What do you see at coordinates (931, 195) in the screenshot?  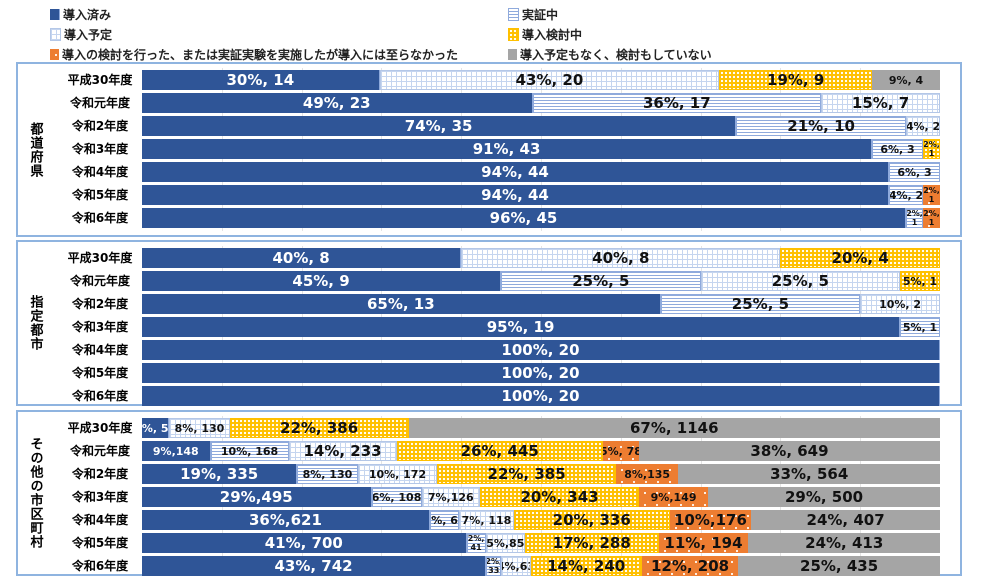 I see `data-label: 2%, 1` at bounding box center [931, 195].